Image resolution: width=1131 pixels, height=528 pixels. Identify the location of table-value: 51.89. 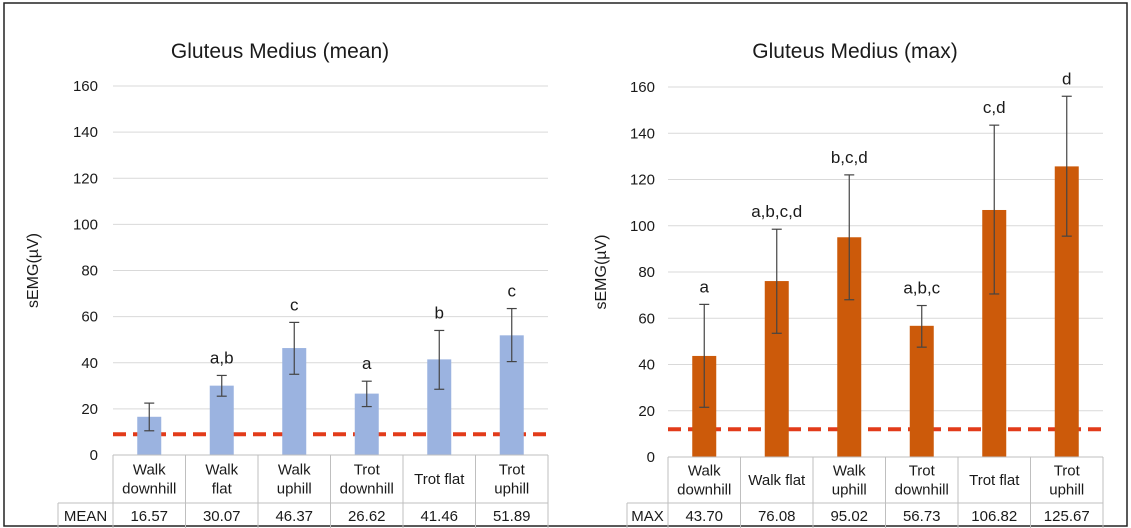
(512, 516).